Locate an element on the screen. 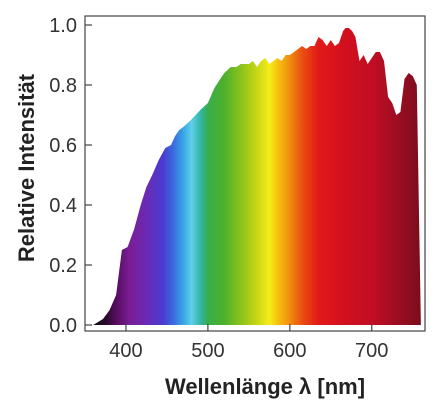 The image size is (440, 408). x-tick-label: 600 is located at coordinates (289, 351).